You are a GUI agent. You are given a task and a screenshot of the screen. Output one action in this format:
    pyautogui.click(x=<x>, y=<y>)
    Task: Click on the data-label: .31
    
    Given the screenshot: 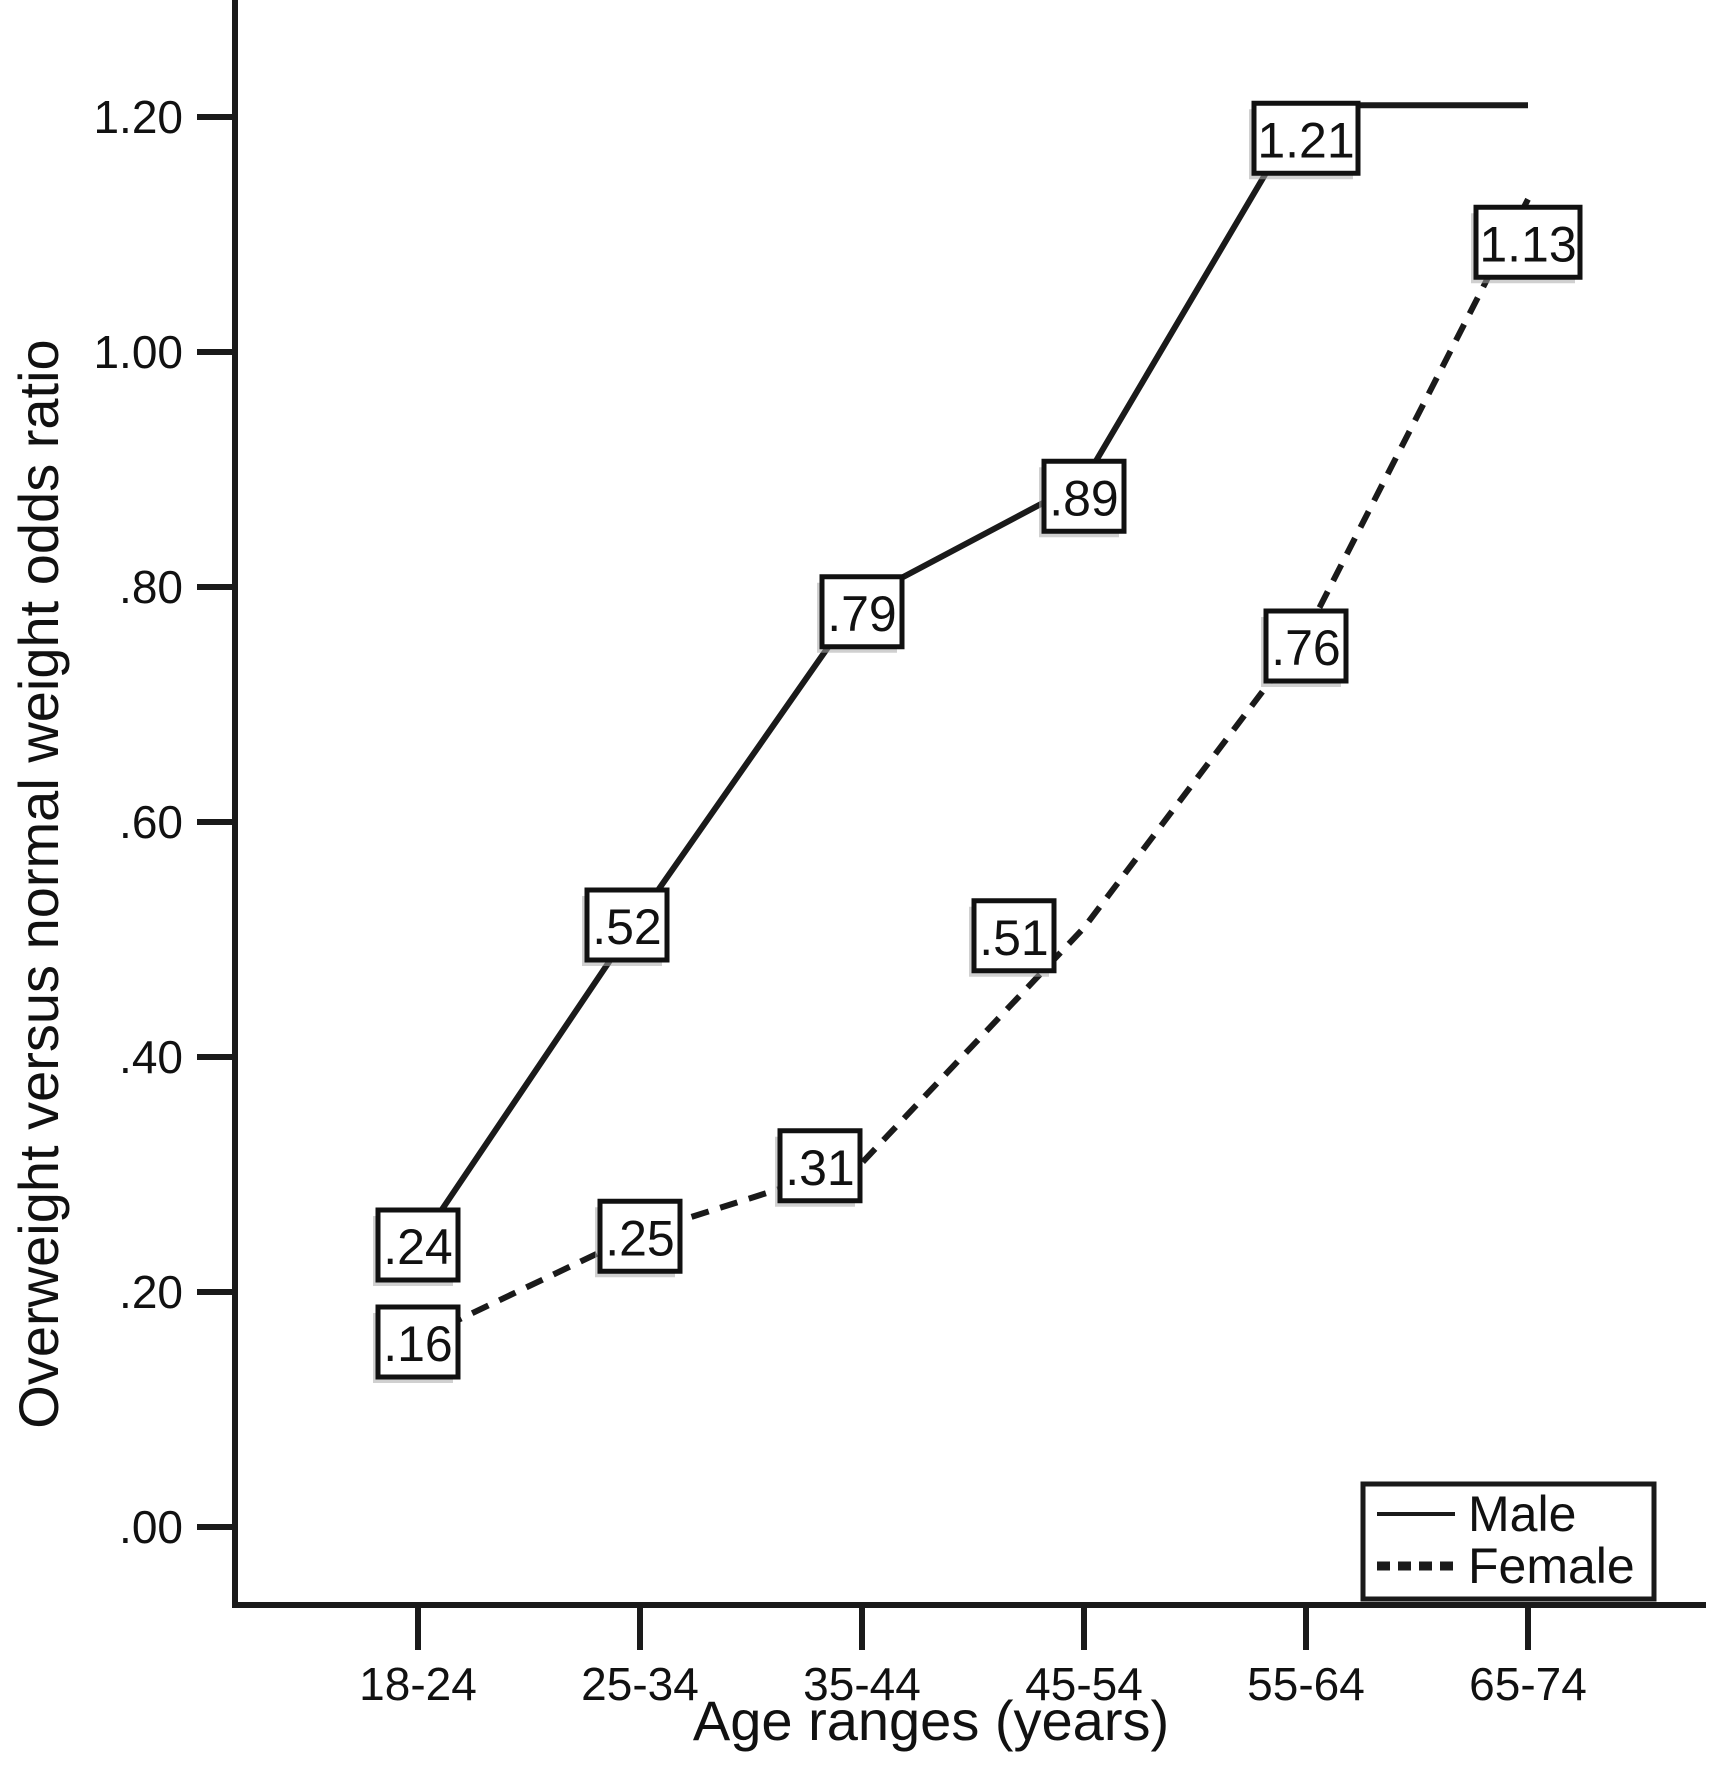 What is the action you would take?
    pyautogui.click(x=820, y=1168)
    